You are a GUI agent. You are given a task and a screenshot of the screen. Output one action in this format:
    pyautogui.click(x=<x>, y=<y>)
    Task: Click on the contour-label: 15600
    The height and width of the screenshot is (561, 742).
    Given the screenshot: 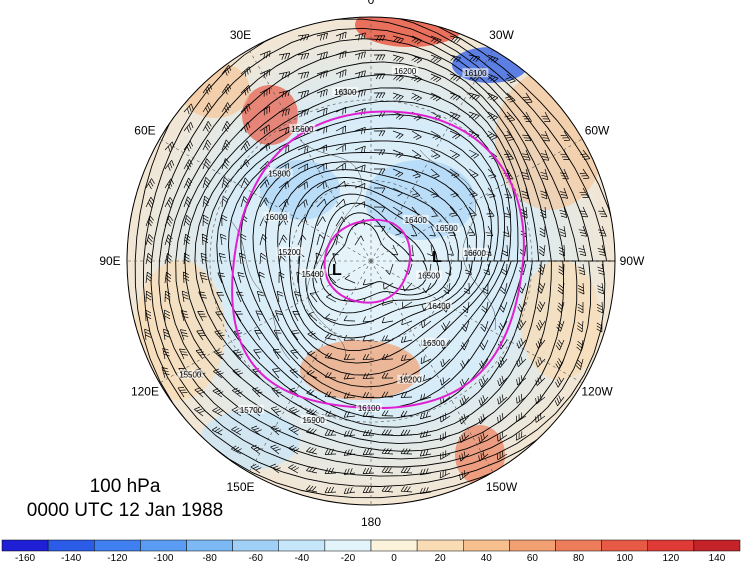 What is the action you would take?
    pyautogui.click(x=302, y=129)
    